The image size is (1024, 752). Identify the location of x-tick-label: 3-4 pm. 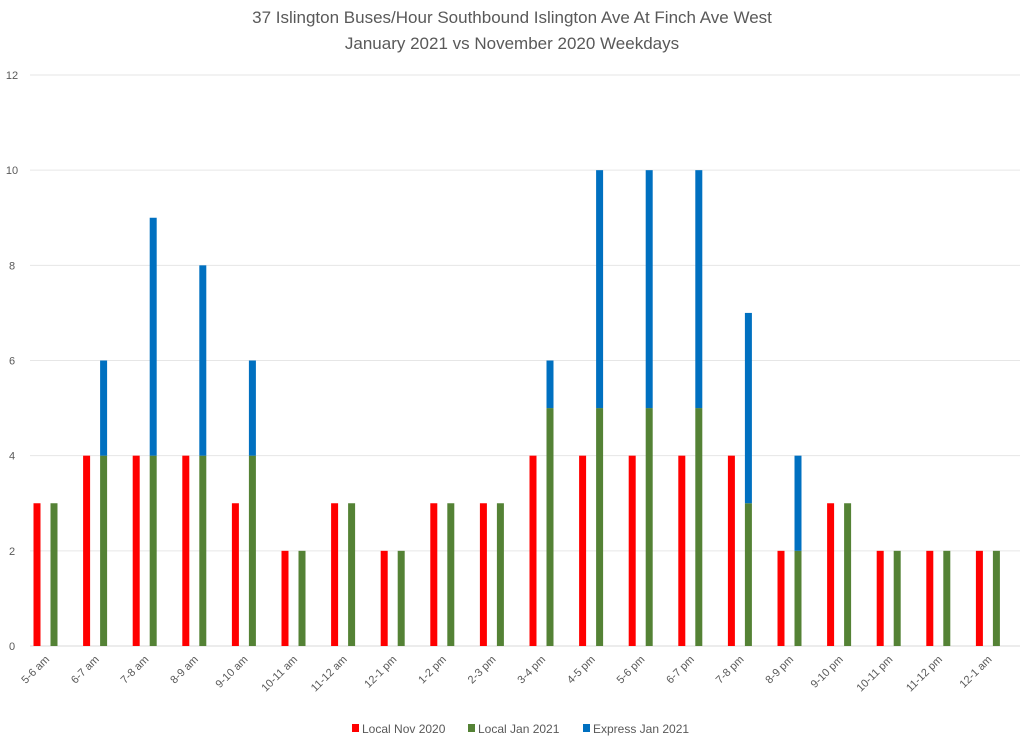
(531, 670).